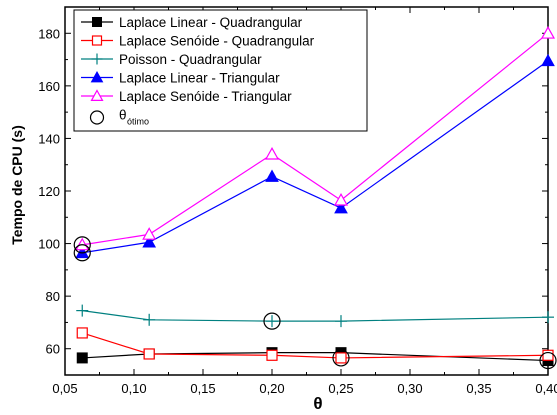 Image resolution: width=557 pixels, height=415 pixels. Describe the element at coordinates (546, 388) in the screenshot. I see `x-tick-label: 0,40` at that location.